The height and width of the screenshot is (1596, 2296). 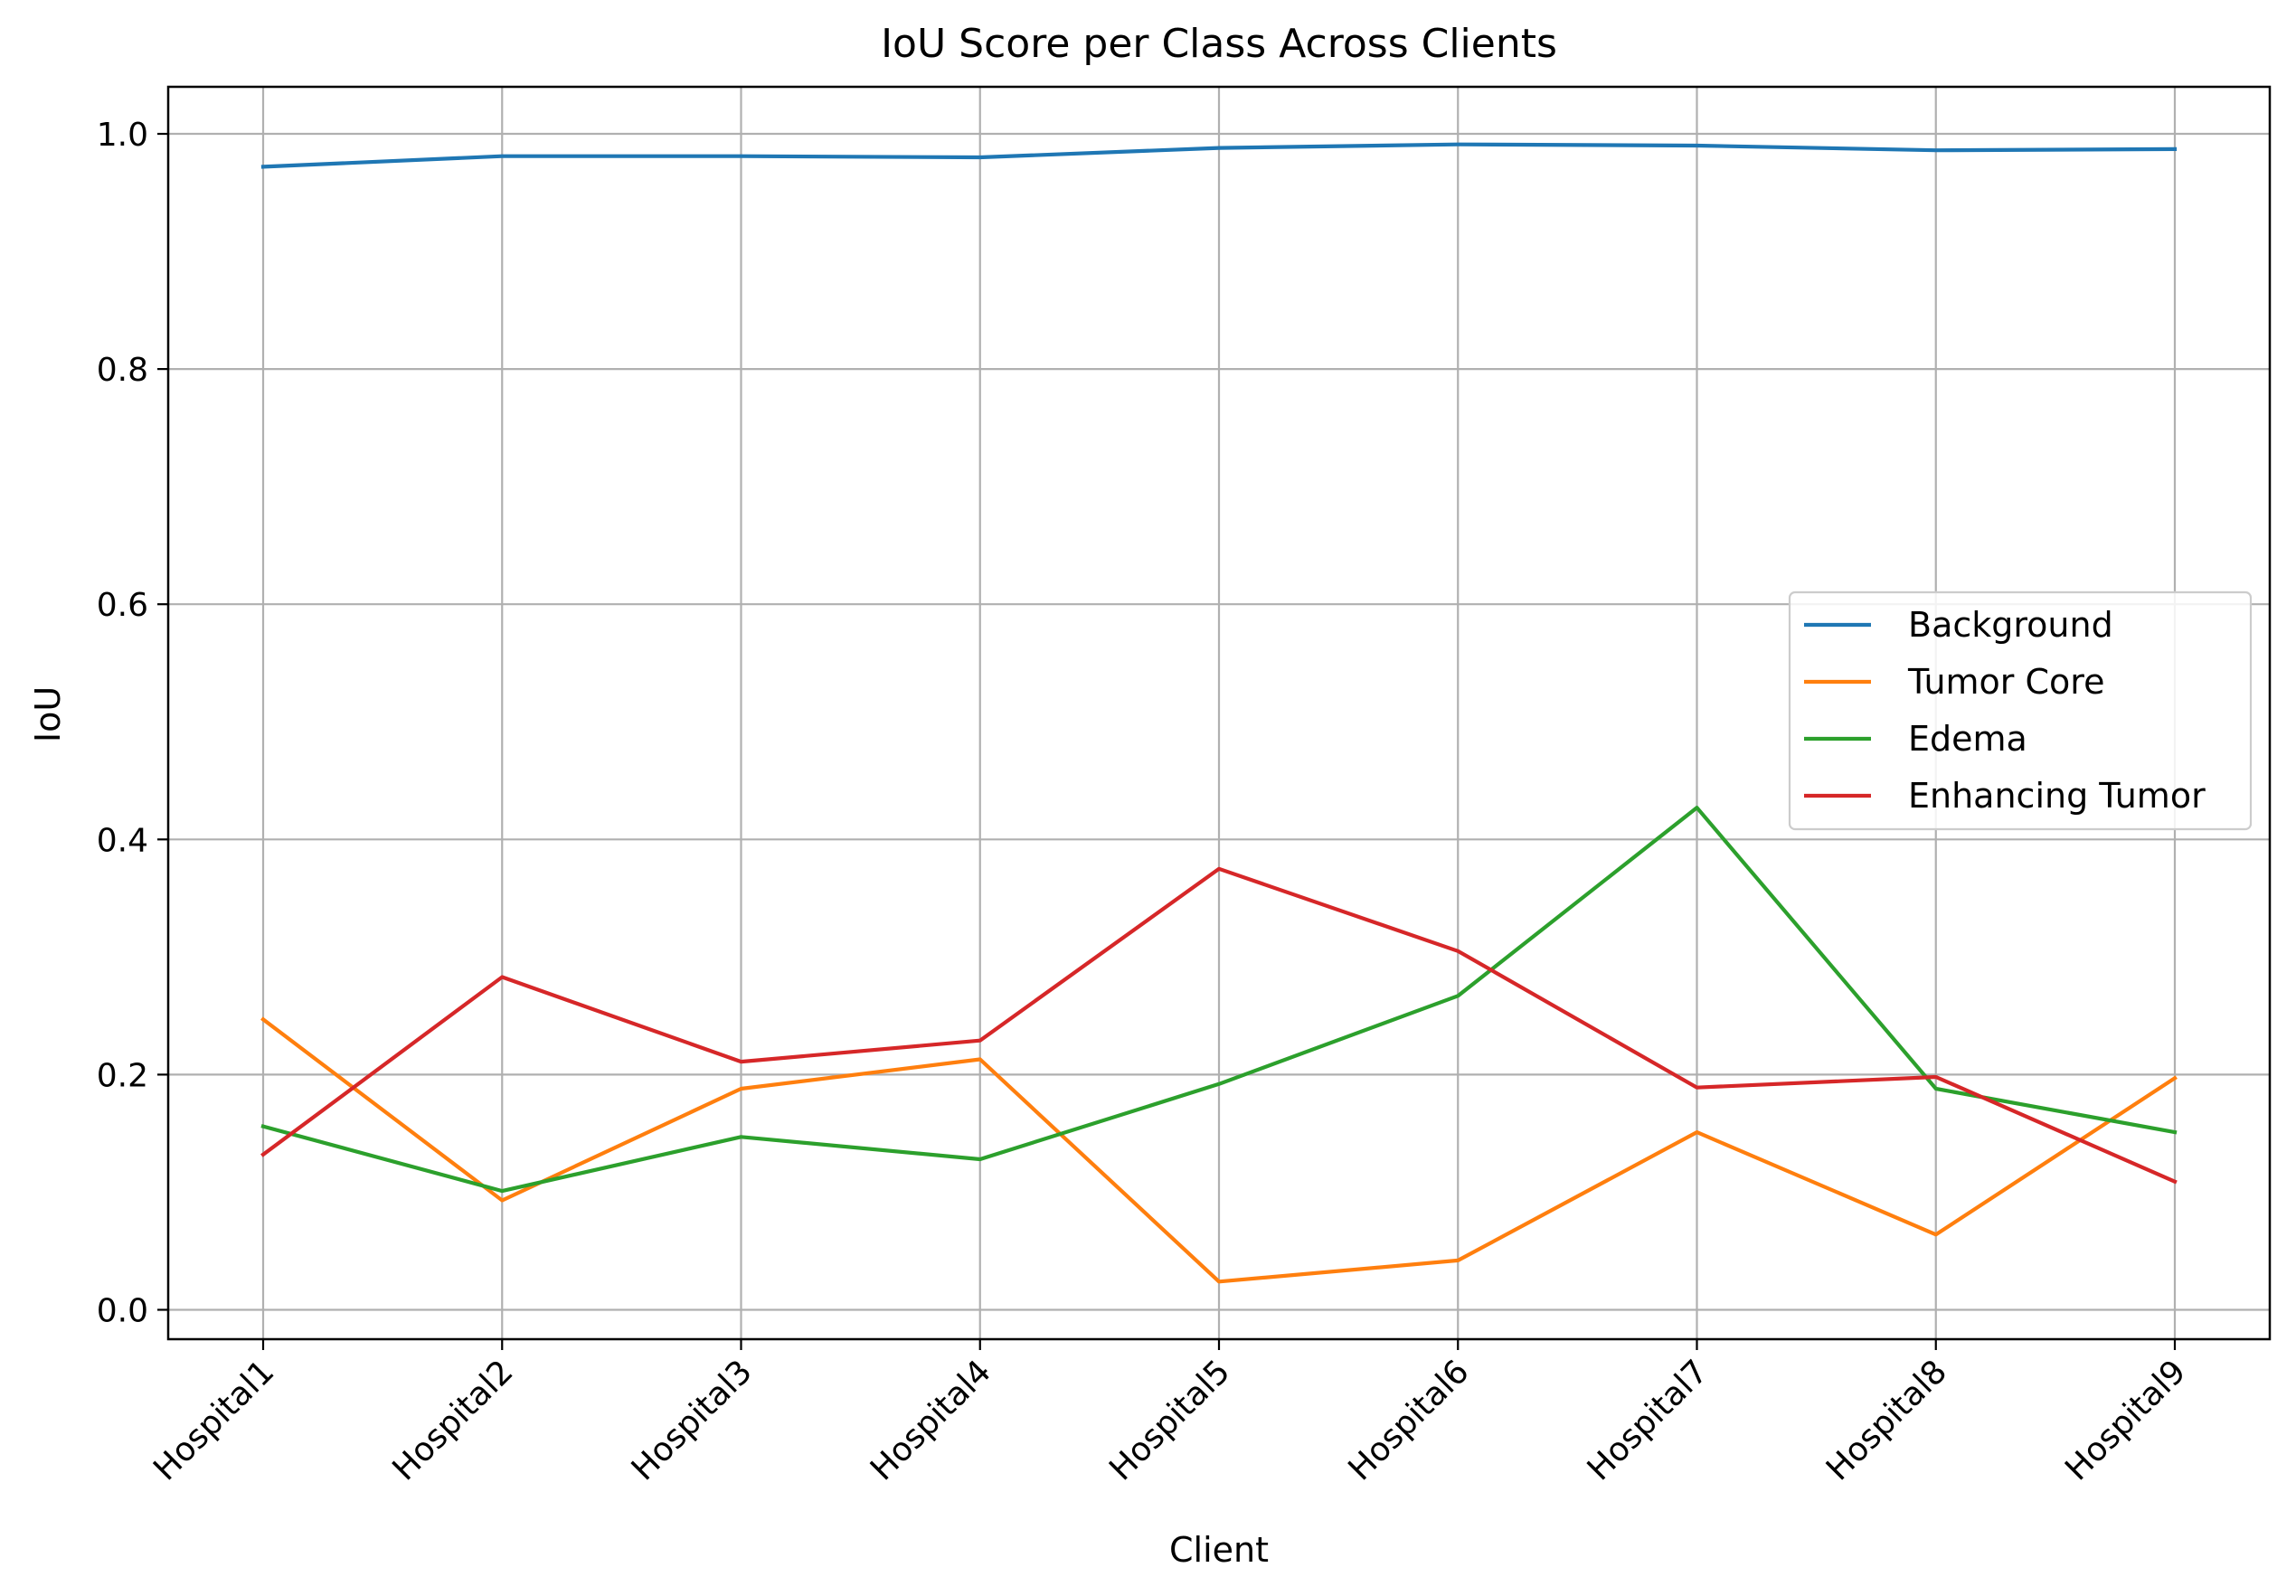 What do you see at coordinates (123, 371) in the screenshot?
I see `y-tick-label: 0.8` at bounding box center [123, 371].